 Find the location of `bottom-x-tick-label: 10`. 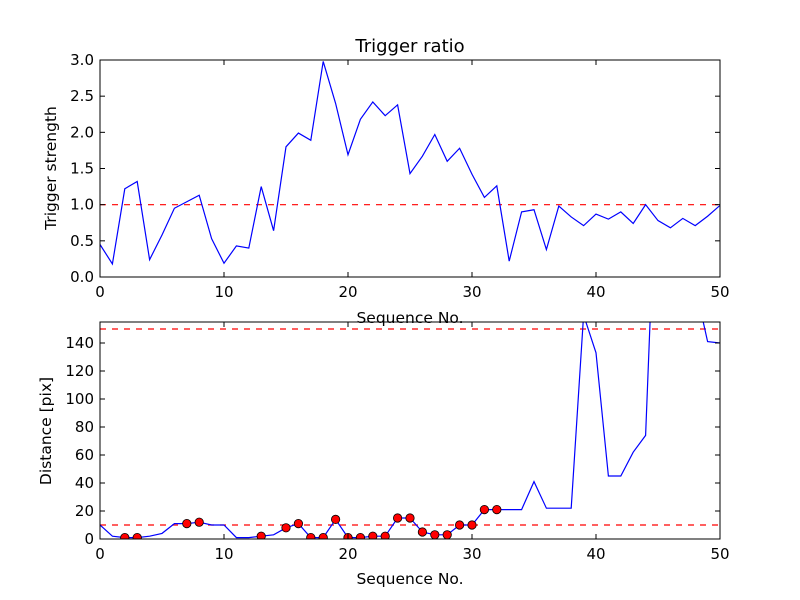

bottom-x-tick-label: 10 is located at coordinates (223, 554).